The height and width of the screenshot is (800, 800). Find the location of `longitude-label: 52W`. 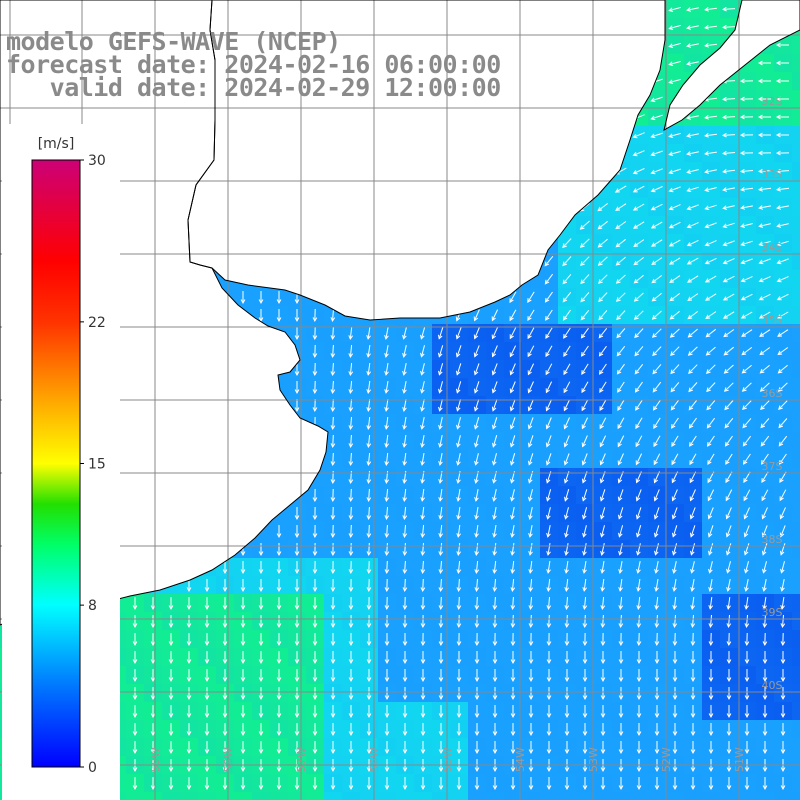

longitude-label: 52W is located at coordinates (666, 759).